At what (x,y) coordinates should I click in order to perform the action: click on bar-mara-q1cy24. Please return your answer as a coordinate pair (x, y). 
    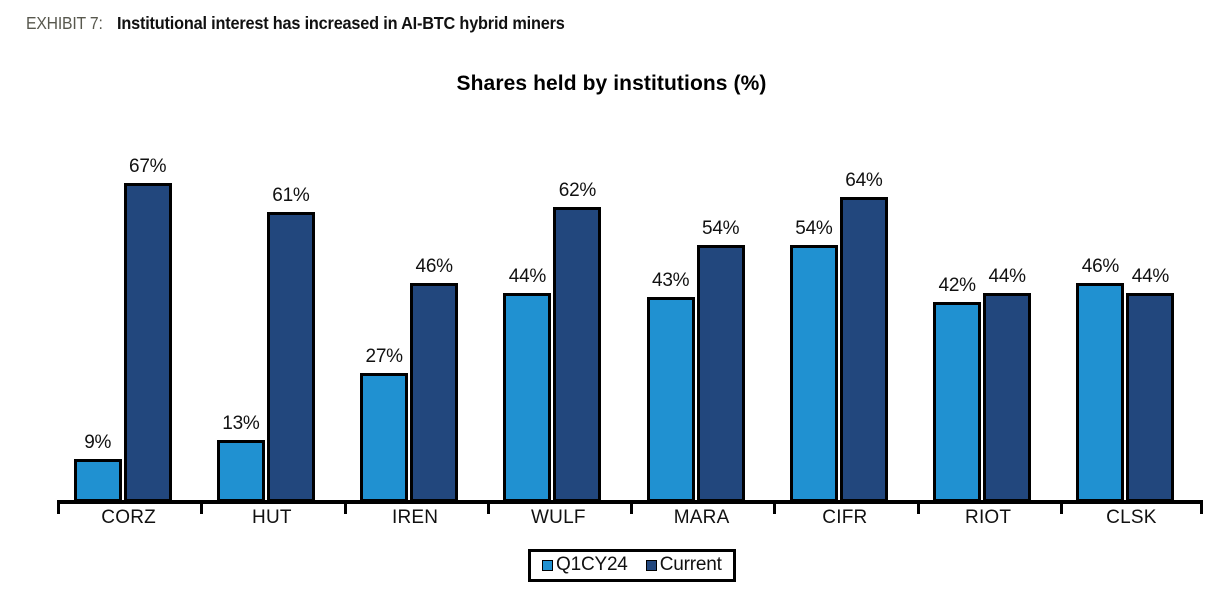
    Looking at the image, I should click on (670, 399).